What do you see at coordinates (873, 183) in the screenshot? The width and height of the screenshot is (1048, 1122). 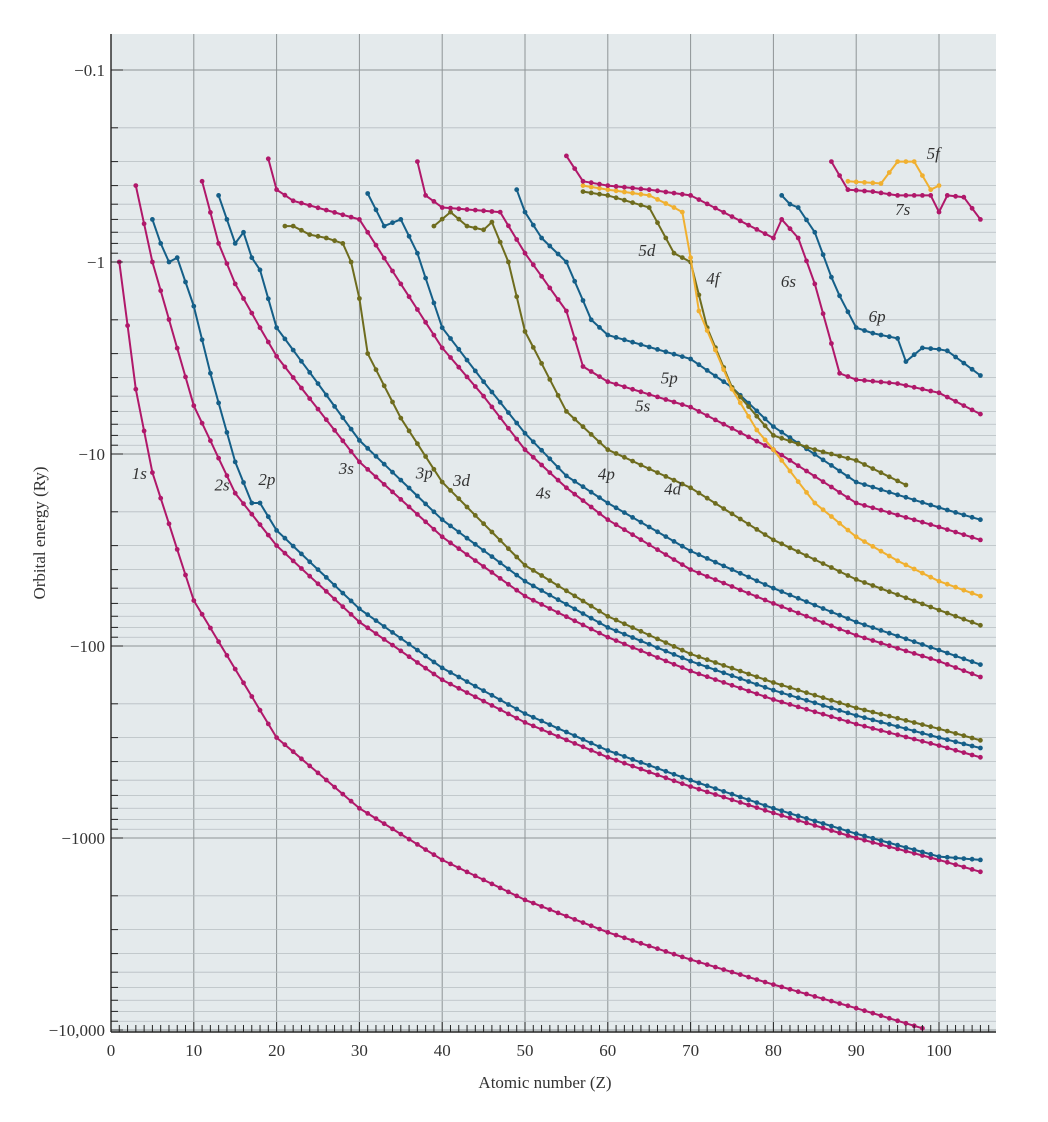 I see `data-point-5f` at bounding box center [873, 183].